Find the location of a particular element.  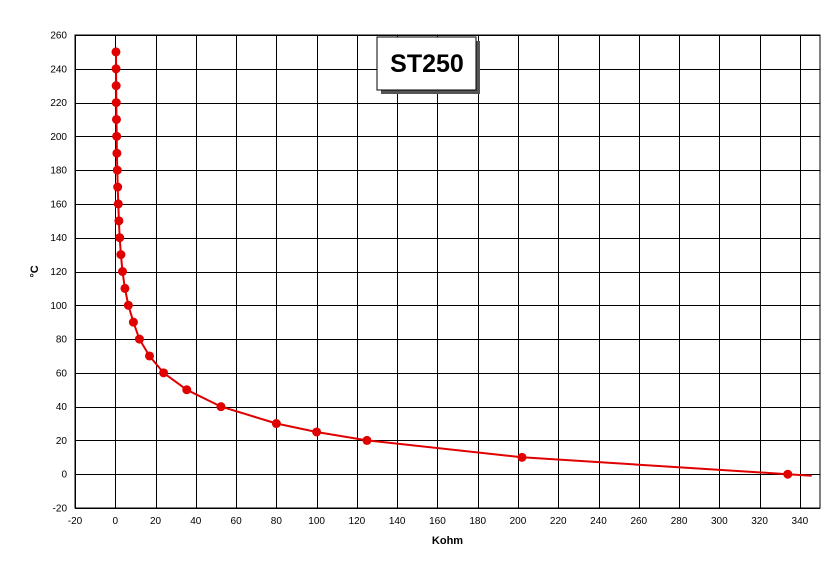

x-tick-label: 260 is located at coordinates (638, 521).